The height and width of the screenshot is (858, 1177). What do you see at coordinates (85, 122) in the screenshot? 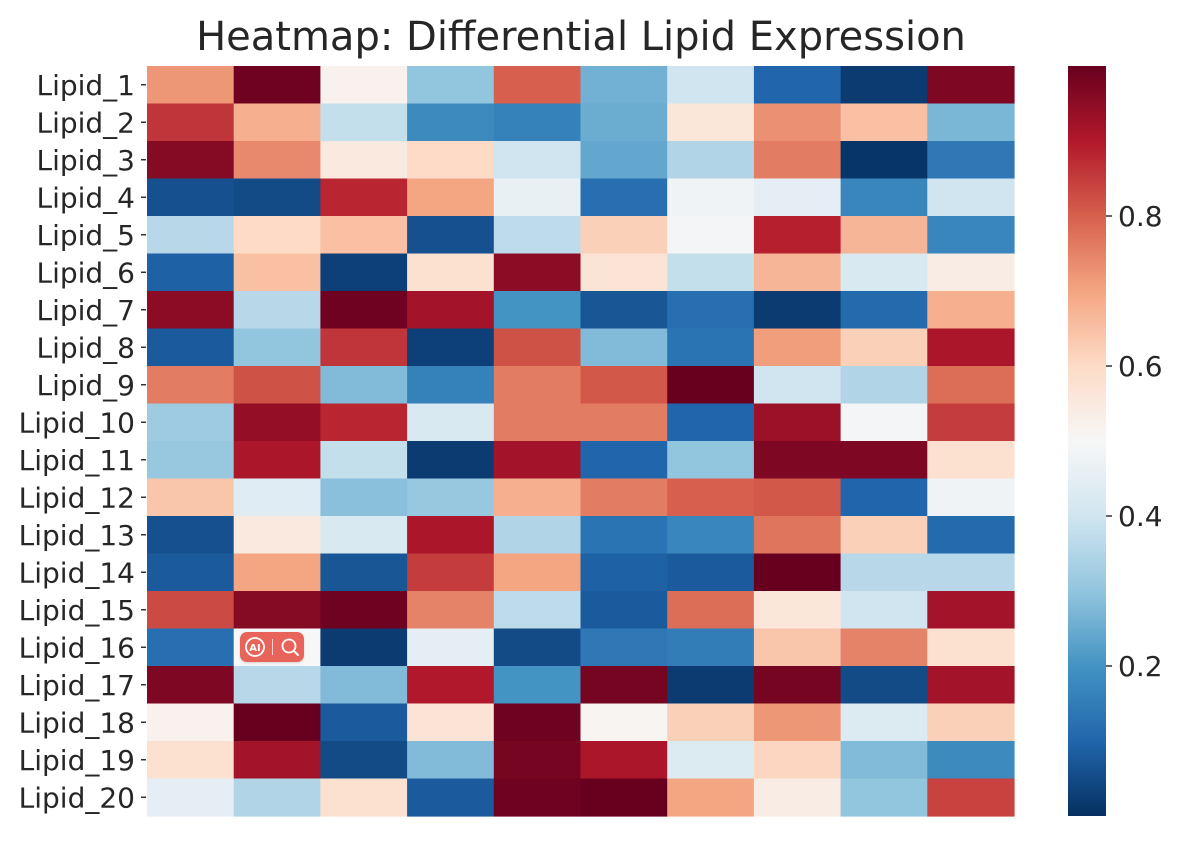
I see `row-label: Lipid_2` at bounding box center [85, 122].